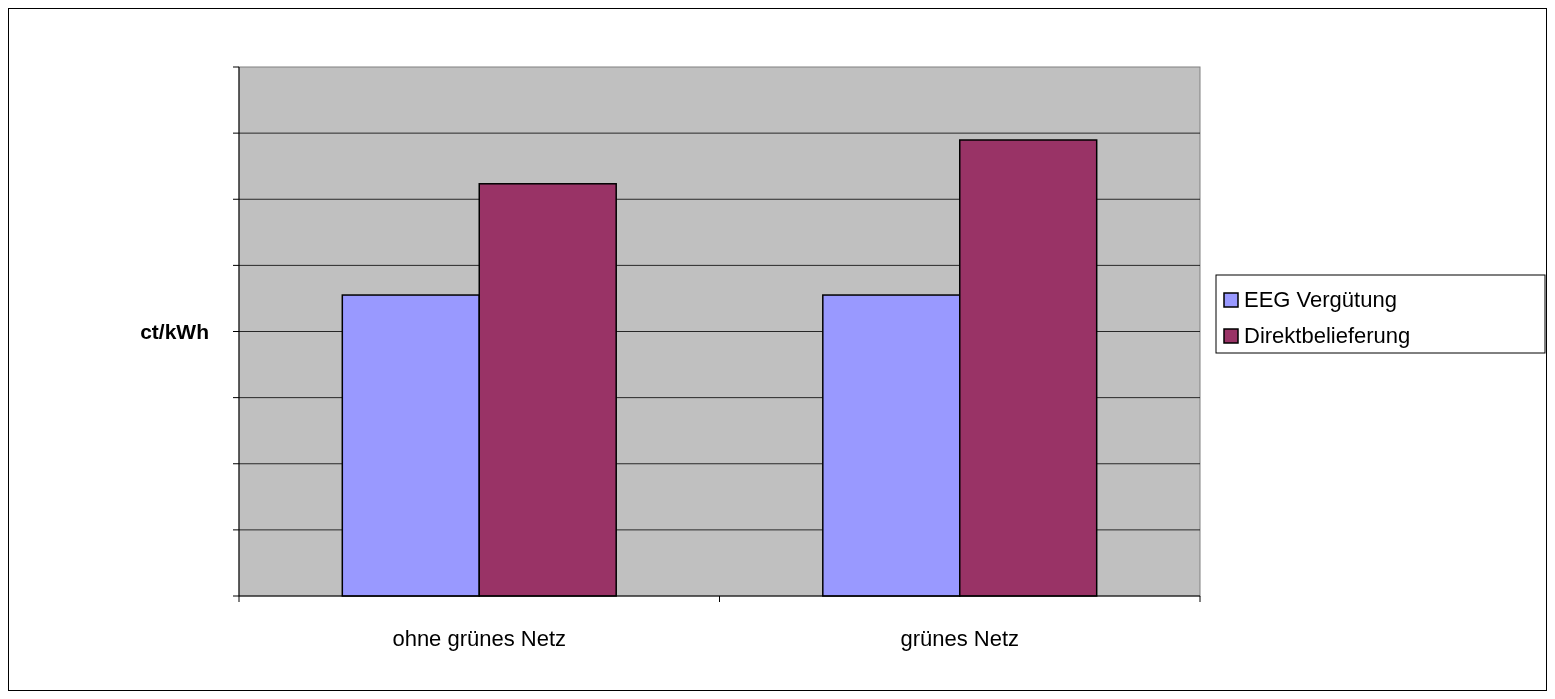  What do you see at coordinates (479, 638) in the screenshot?
I see `x-tick-label: ohne grünes Netz` at bounding box center [479, 638].